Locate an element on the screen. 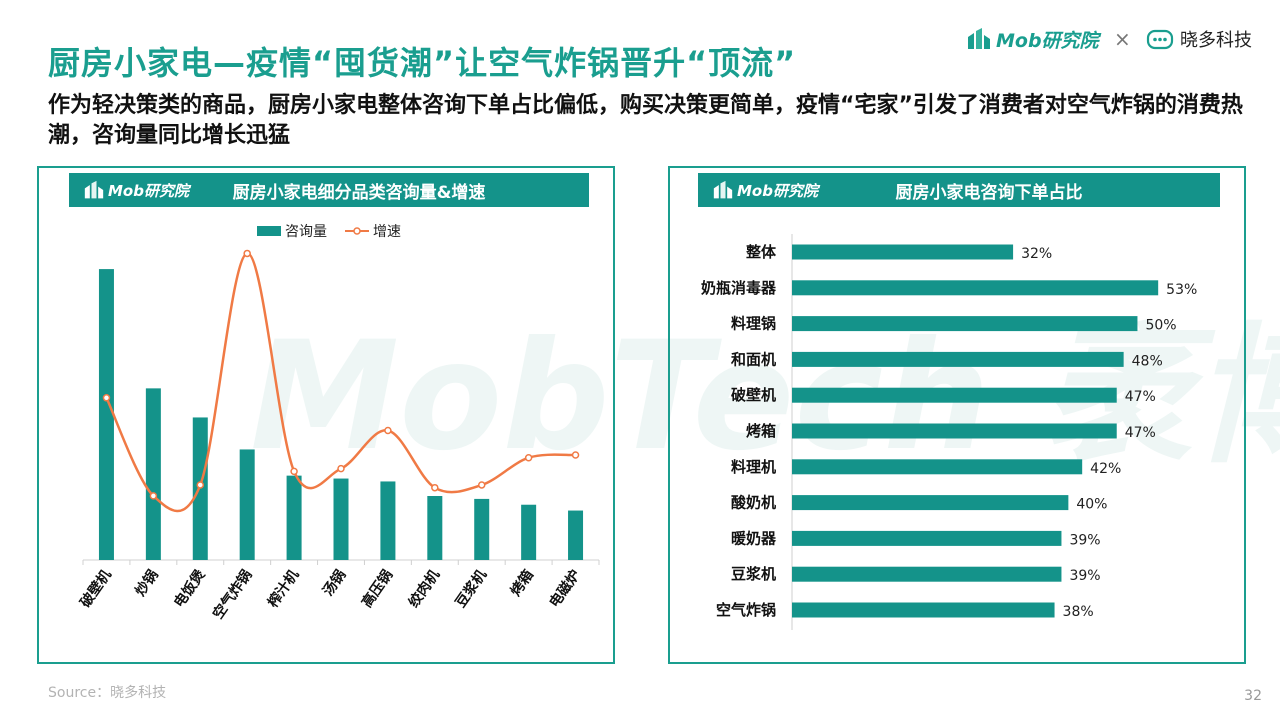  x-tick-label: 电磁炉 is located at coordinates (565, 589).